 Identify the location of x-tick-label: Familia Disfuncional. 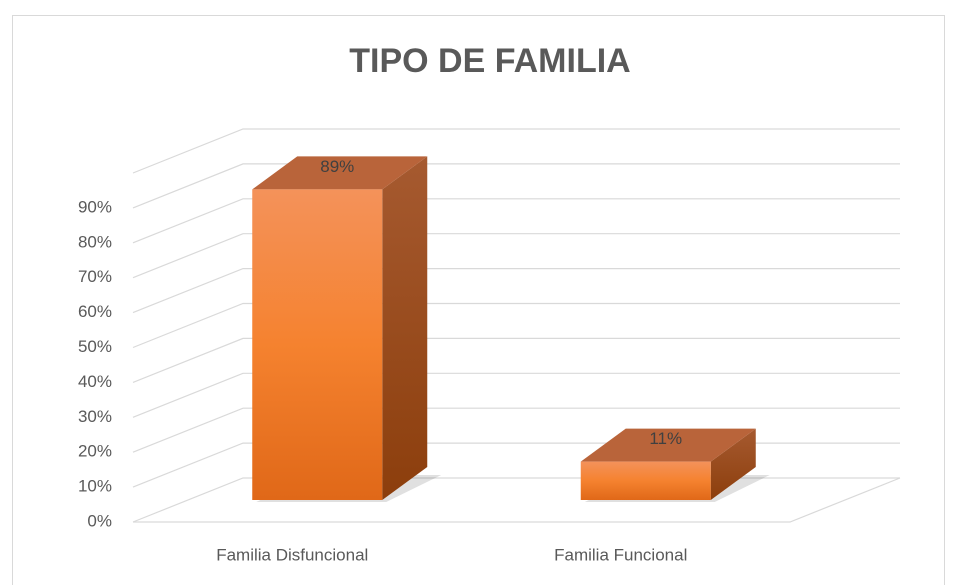
(292, 554).